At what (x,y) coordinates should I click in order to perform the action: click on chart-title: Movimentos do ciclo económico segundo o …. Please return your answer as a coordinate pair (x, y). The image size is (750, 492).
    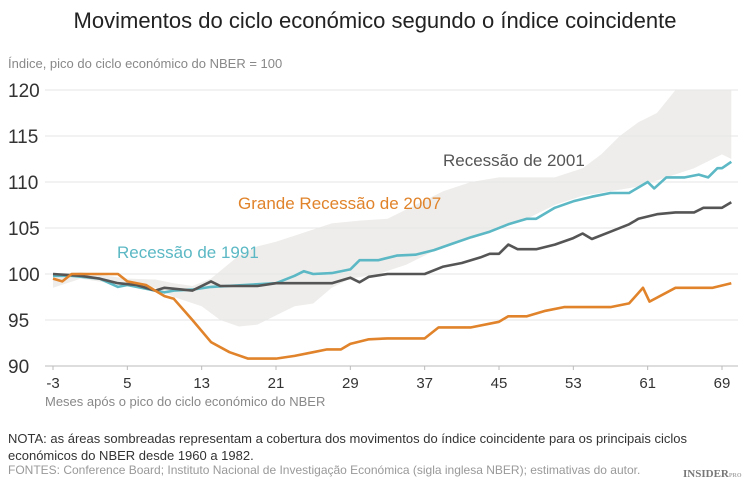
    Looking at the image, I should click on (375, 20).